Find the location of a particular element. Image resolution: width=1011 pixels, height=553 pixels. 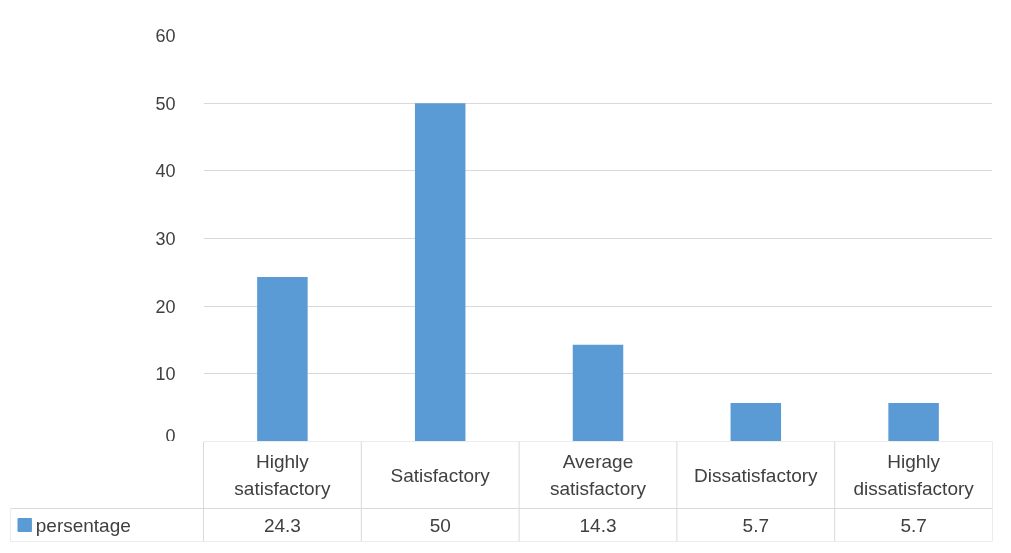

x-tick-label: Satisfactory is located at coordinates (440, 475).